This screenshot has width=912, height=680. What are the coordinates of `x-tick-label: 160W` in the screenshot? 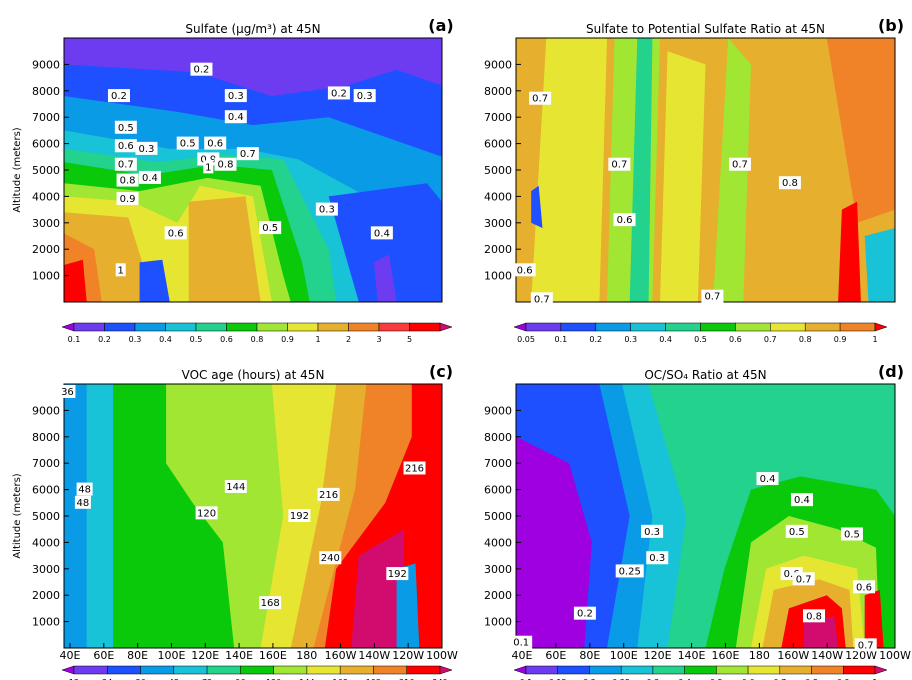 It's located at (793, 655).